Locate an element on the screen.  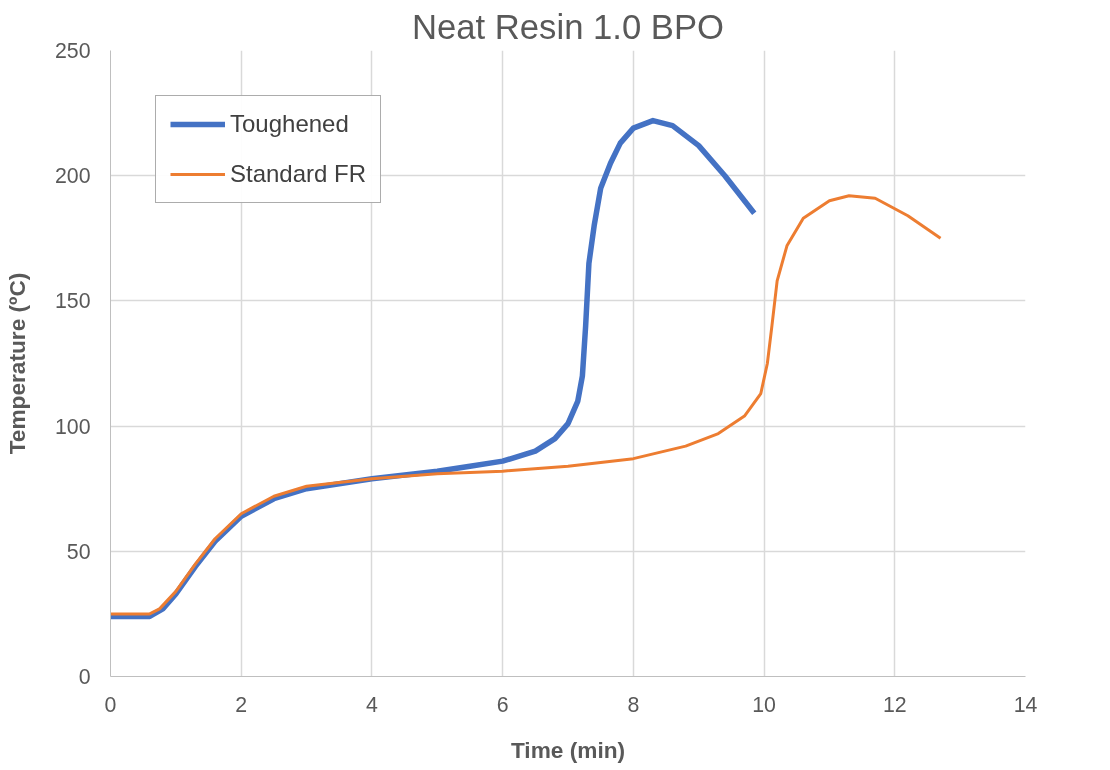
x-tick-label: 10 is located at coordinates (764, 704).